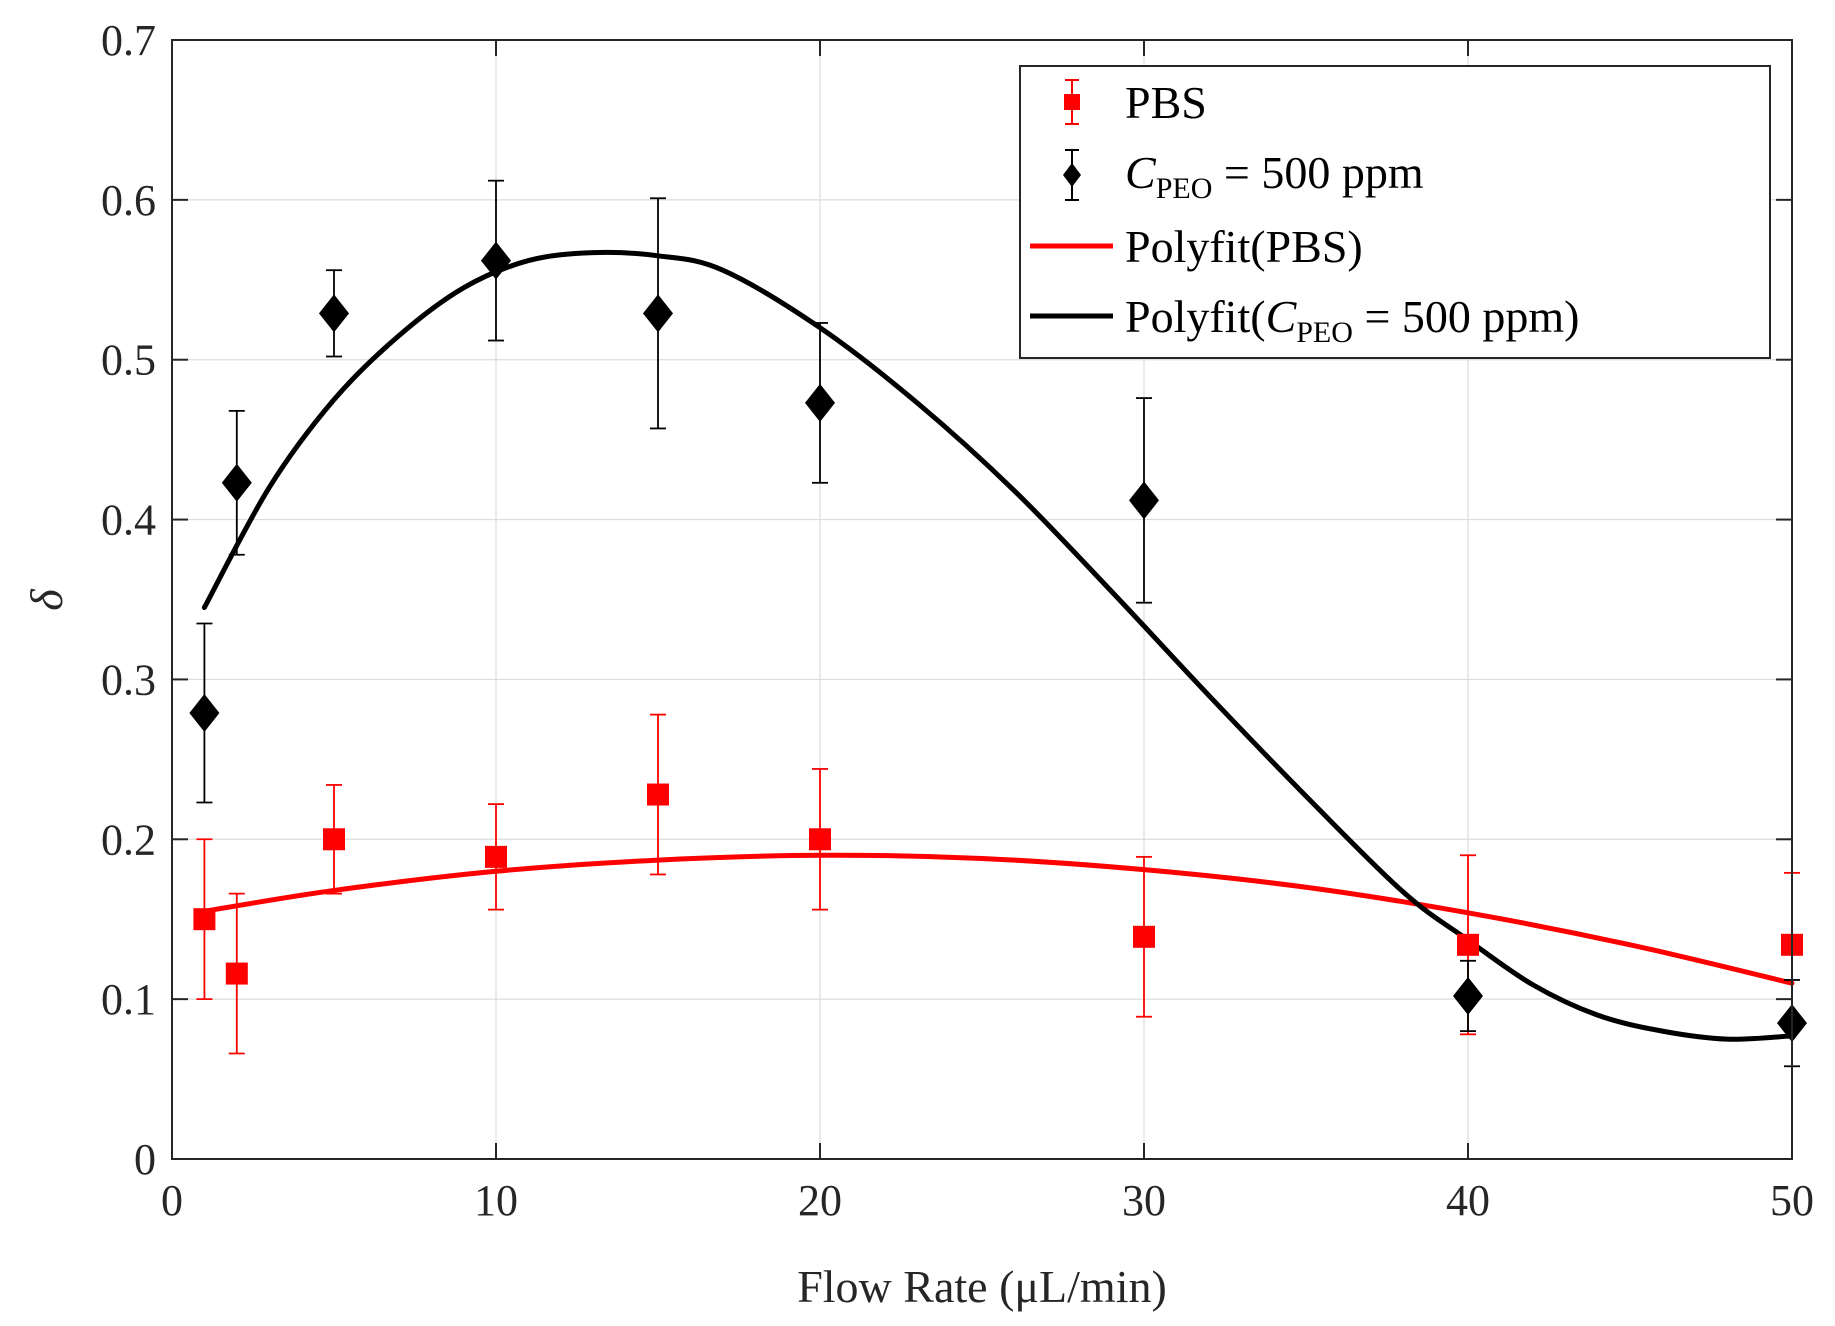 This screenshot has width=1835, height=1326. I want to click on legend-peo-marker, so click(1072, 175).